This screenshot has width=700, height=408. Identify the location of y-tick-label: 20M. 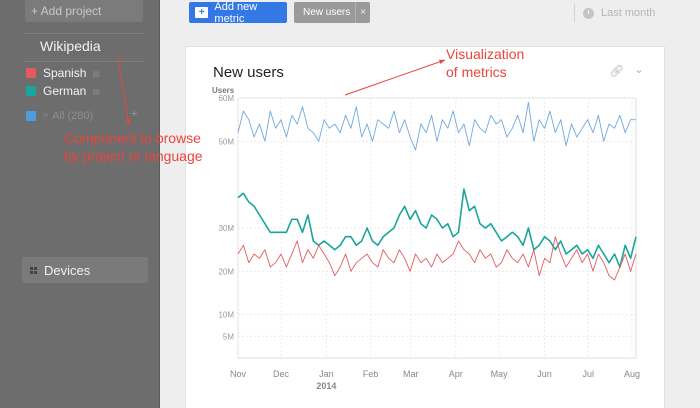
(226, 271).